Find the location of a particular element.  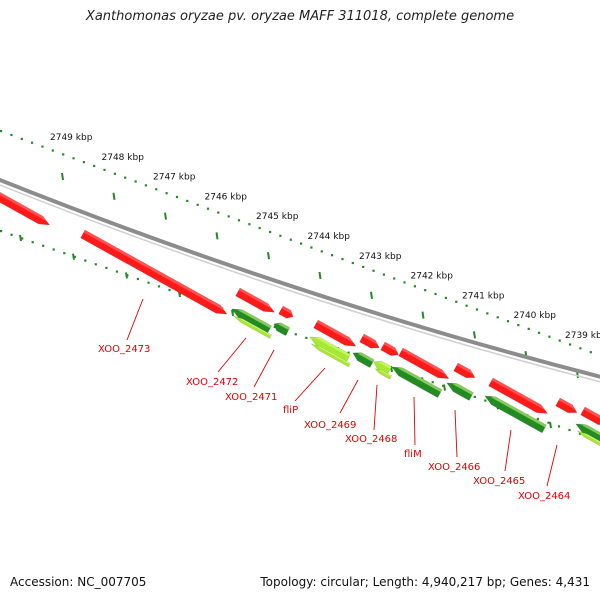

gene-label: XOO_2471 is located at coordinates (251, 397).